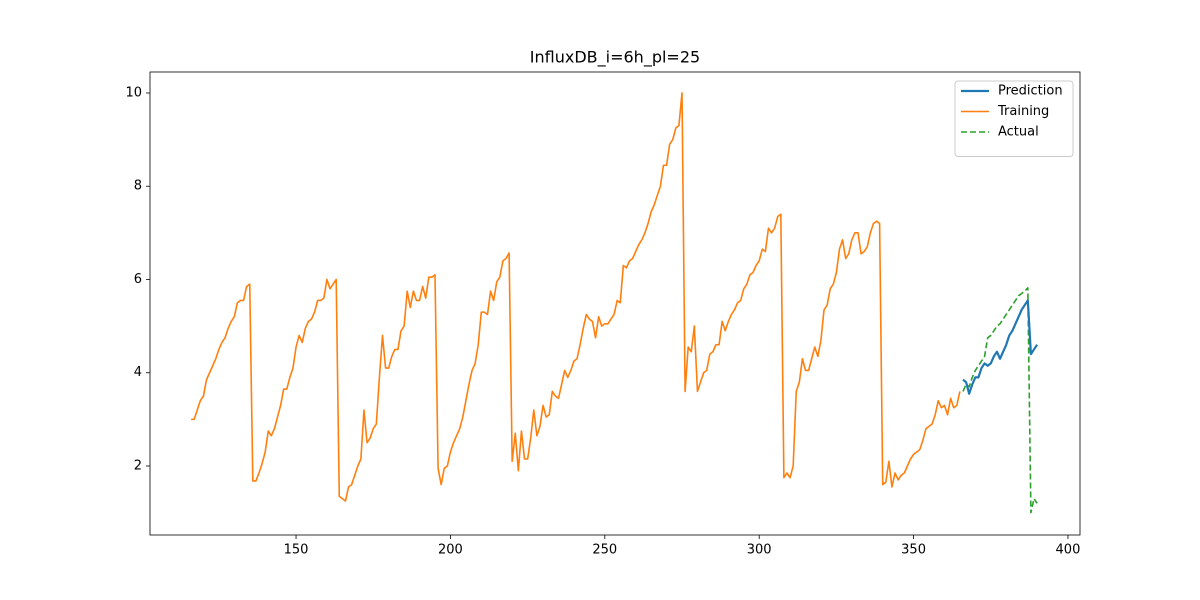 The width and height of the screenshot is (1200, 600). Describe the element at coordinates (1018, 132) in the screenshot. I see `legend-label: Actual` at that location.